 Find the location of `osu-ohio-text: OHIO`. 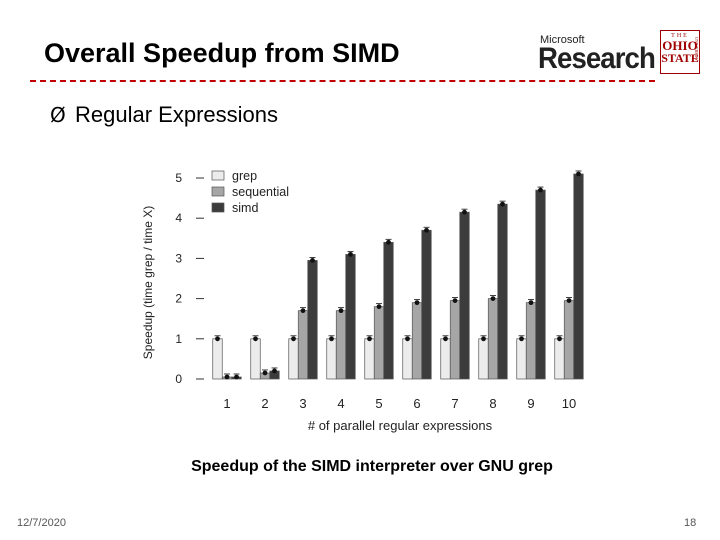

osu-ohio-text: OHIO is located at coordinates (680, 45).